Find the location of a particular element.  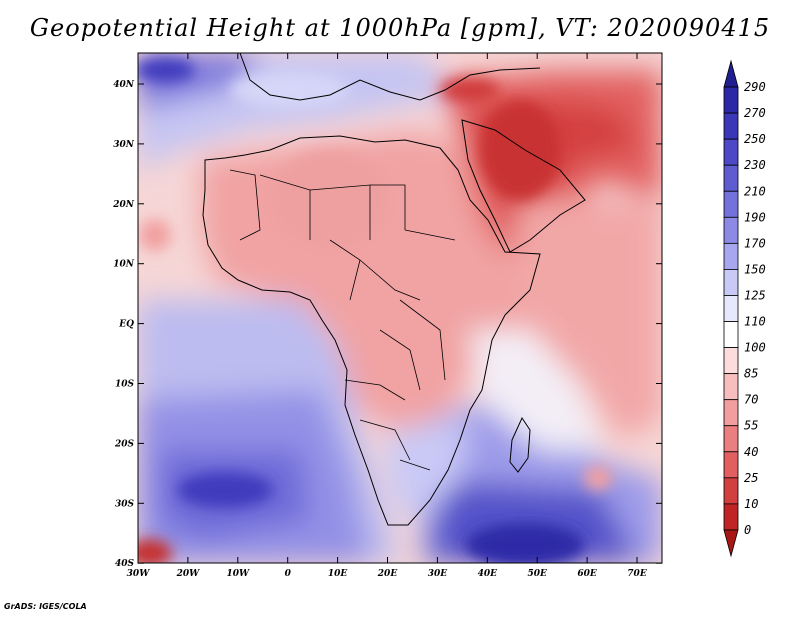

lat-tick-label: 10N is located at coordinates (124, 265).